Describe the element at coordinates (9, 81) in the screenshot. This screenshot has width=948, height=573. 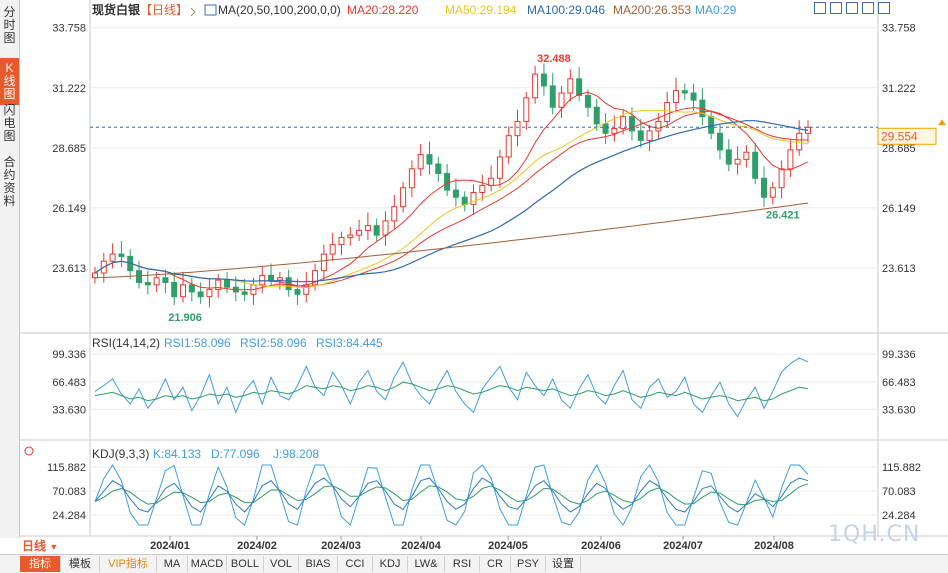
I see `side-tab-kline: K线图` at that location.